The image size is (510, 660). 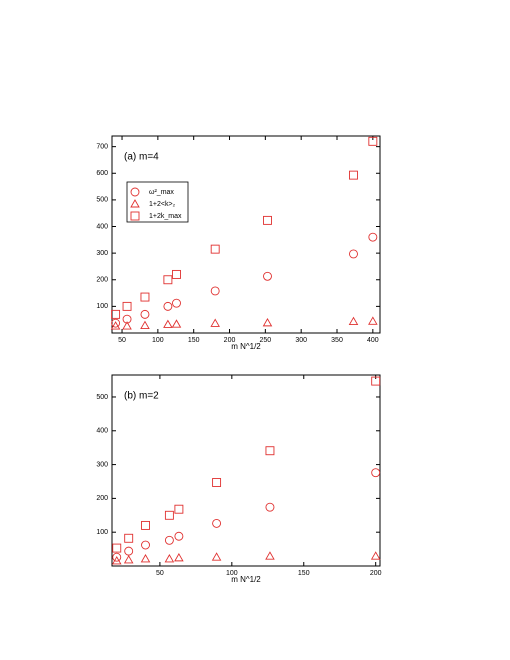 I want to click on x-tick-label: 400, so click(x=373, y=340).